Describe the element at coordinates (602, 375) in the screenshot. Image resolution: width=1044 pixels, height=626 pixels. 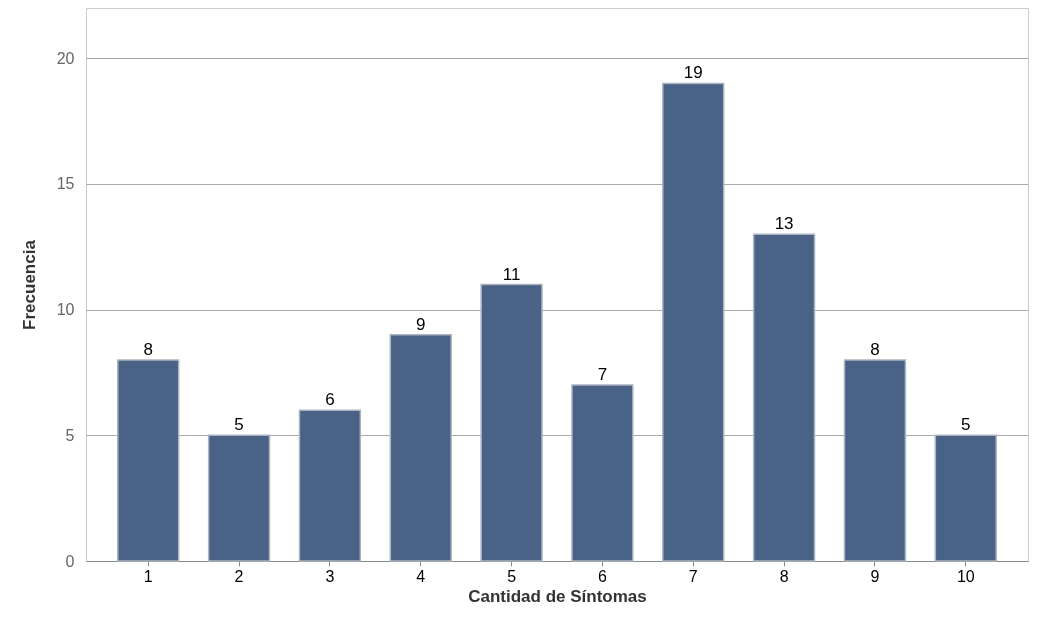
I see `data-label: 7` at that location.